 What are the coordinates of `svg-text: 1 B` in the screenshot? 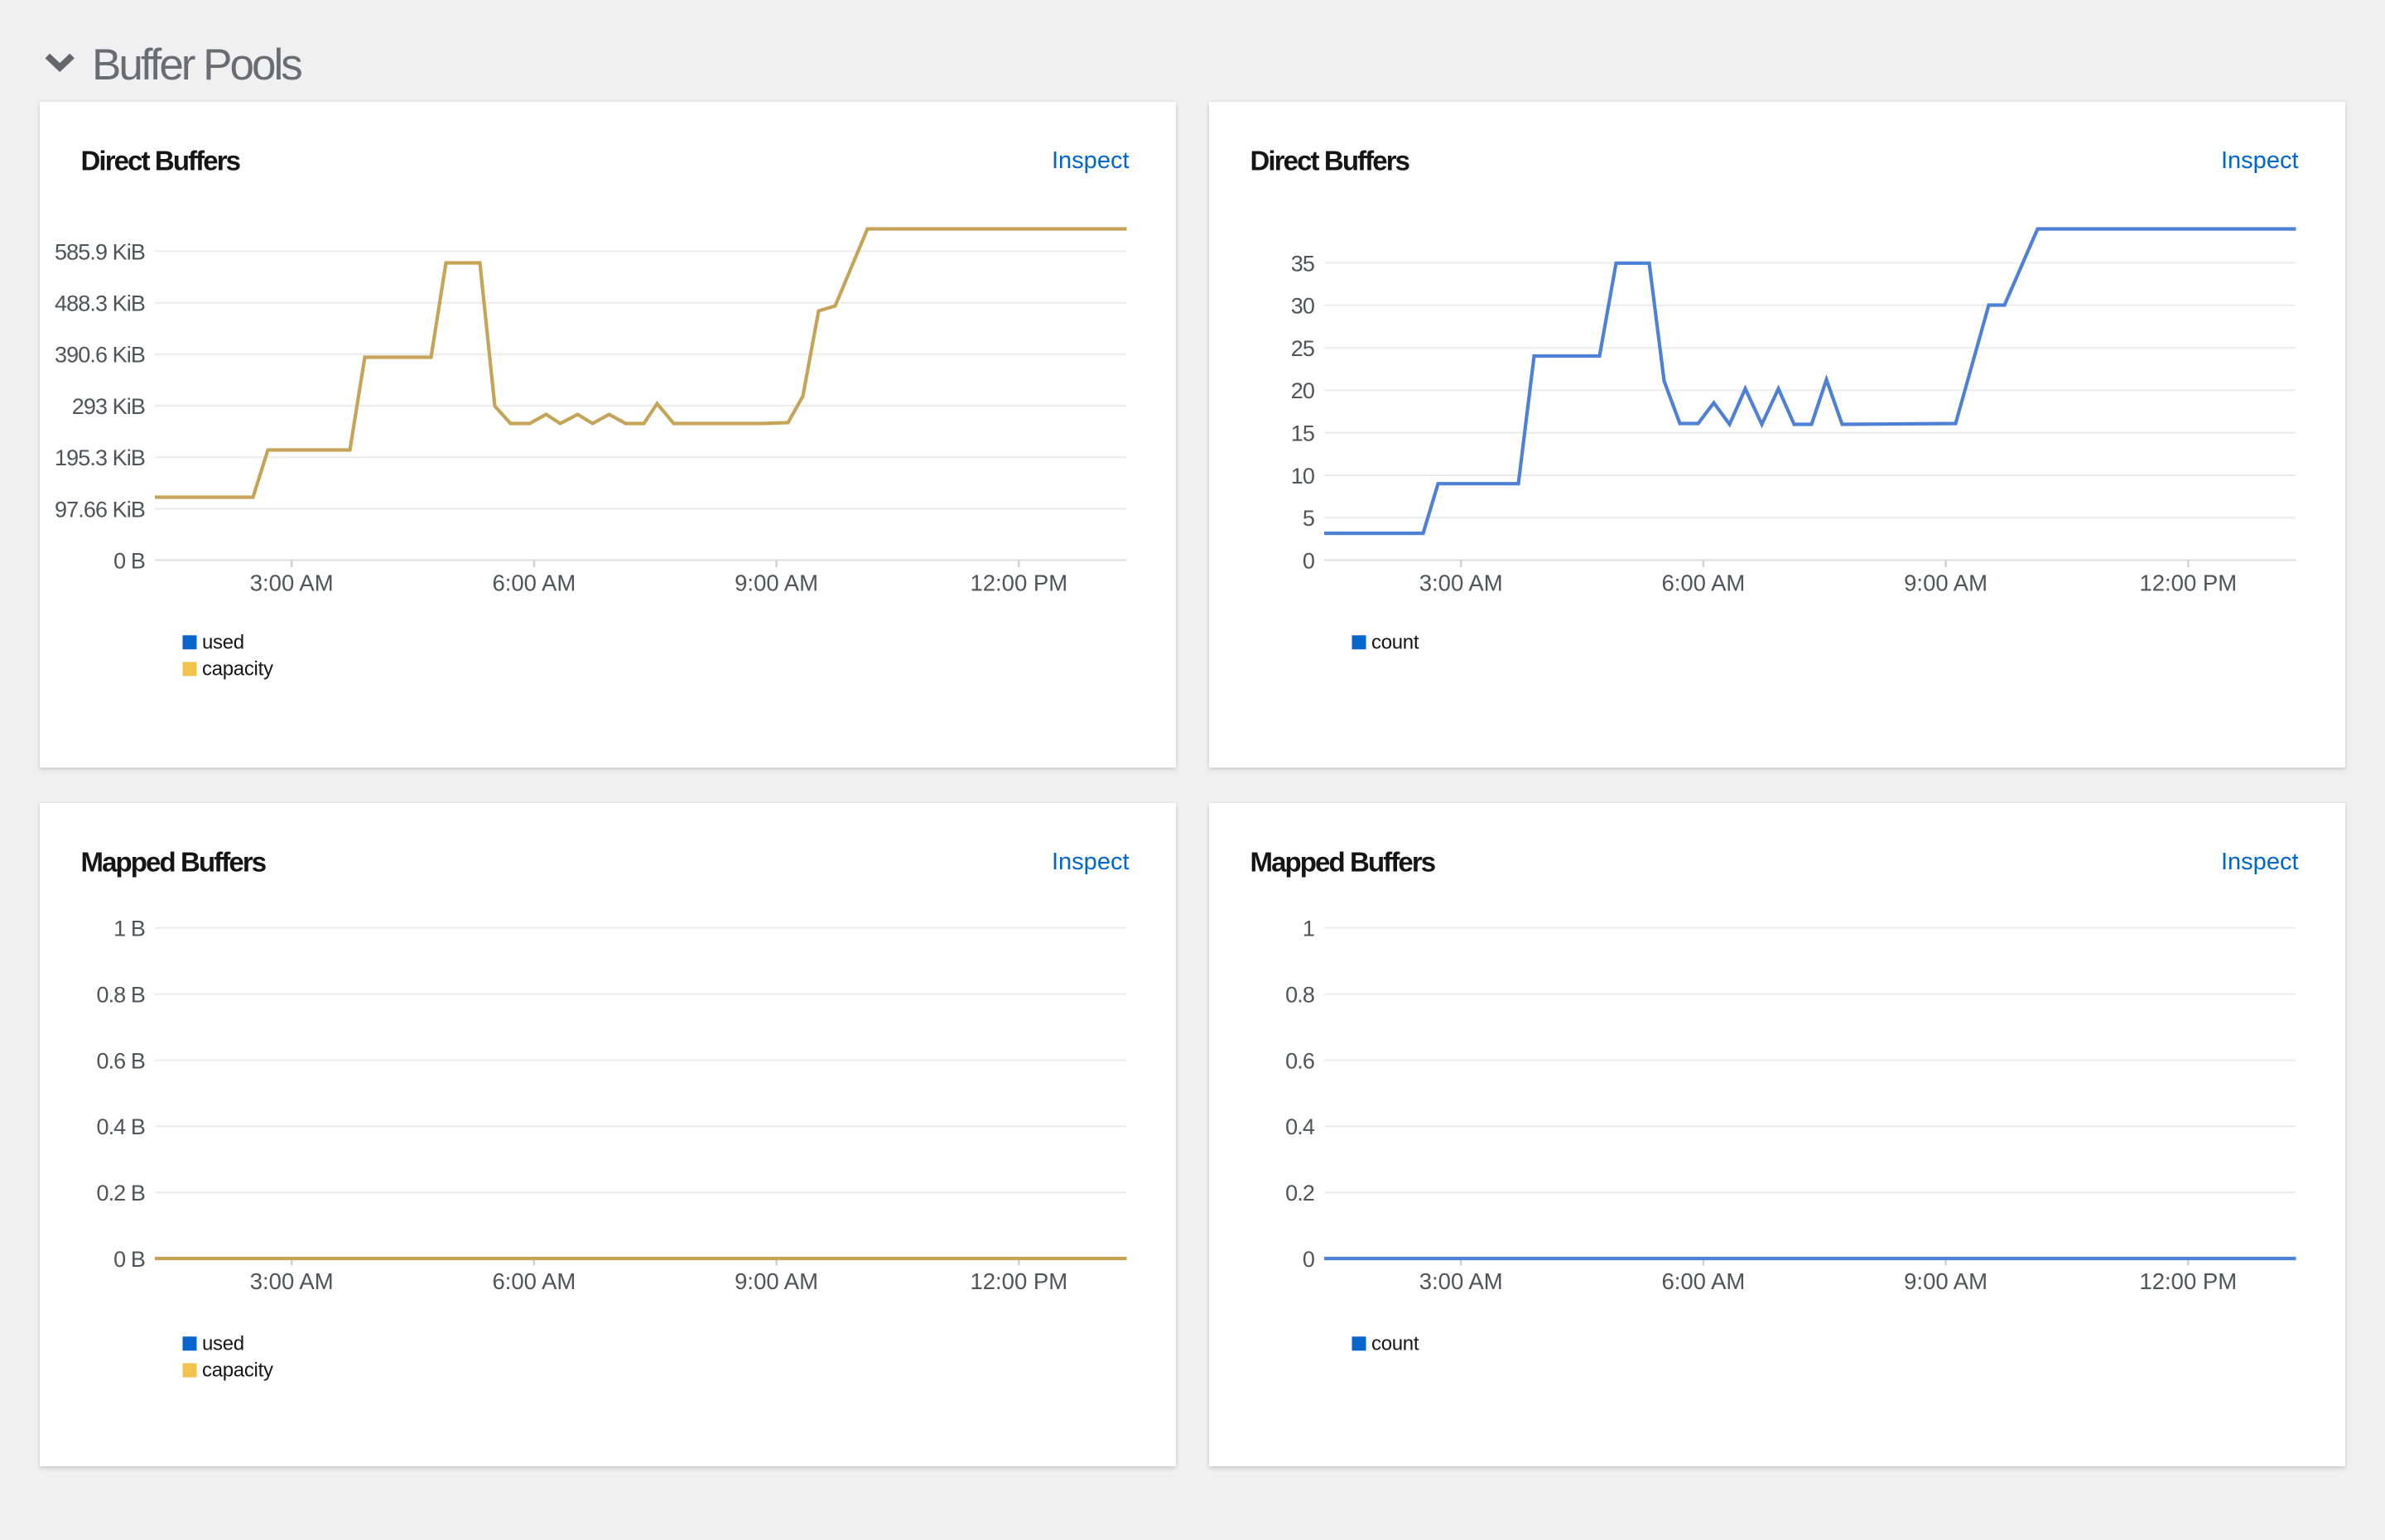 It's located at (129, 928).